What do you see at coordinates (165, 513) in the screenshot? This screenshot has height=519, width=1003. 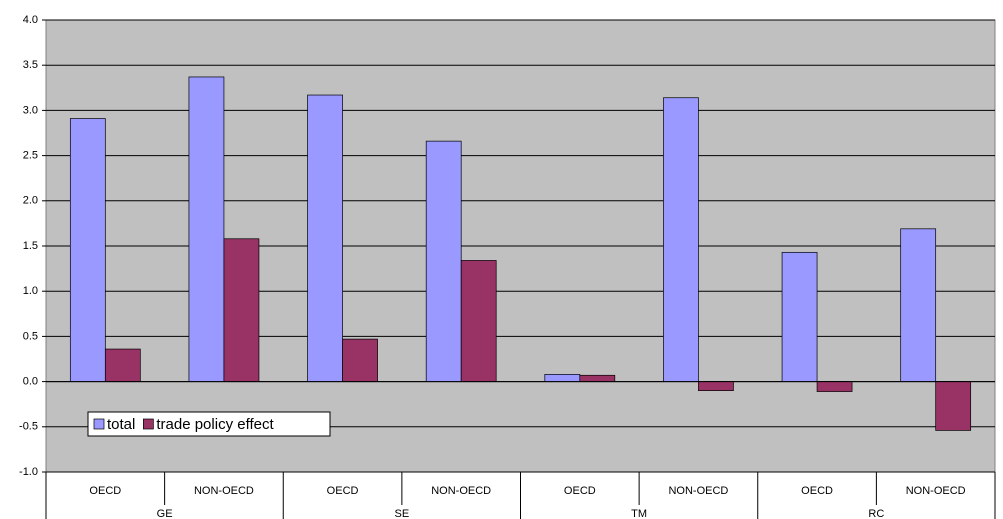 I see `group-label: GE` at bounding box center [165, 513].